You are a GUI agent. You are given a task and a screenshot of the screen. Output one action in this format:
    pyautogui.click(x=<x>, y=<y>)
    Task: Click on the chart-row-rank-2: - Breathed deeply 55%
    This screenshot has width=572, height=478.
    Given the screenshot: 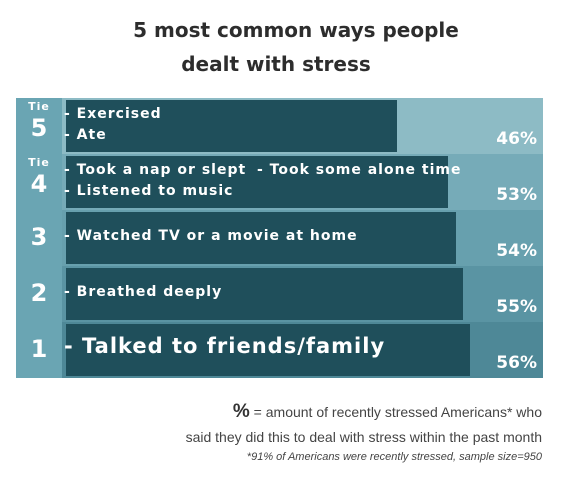 What is the action you would take?
    pyautogui.click(x=302, y=294)
    